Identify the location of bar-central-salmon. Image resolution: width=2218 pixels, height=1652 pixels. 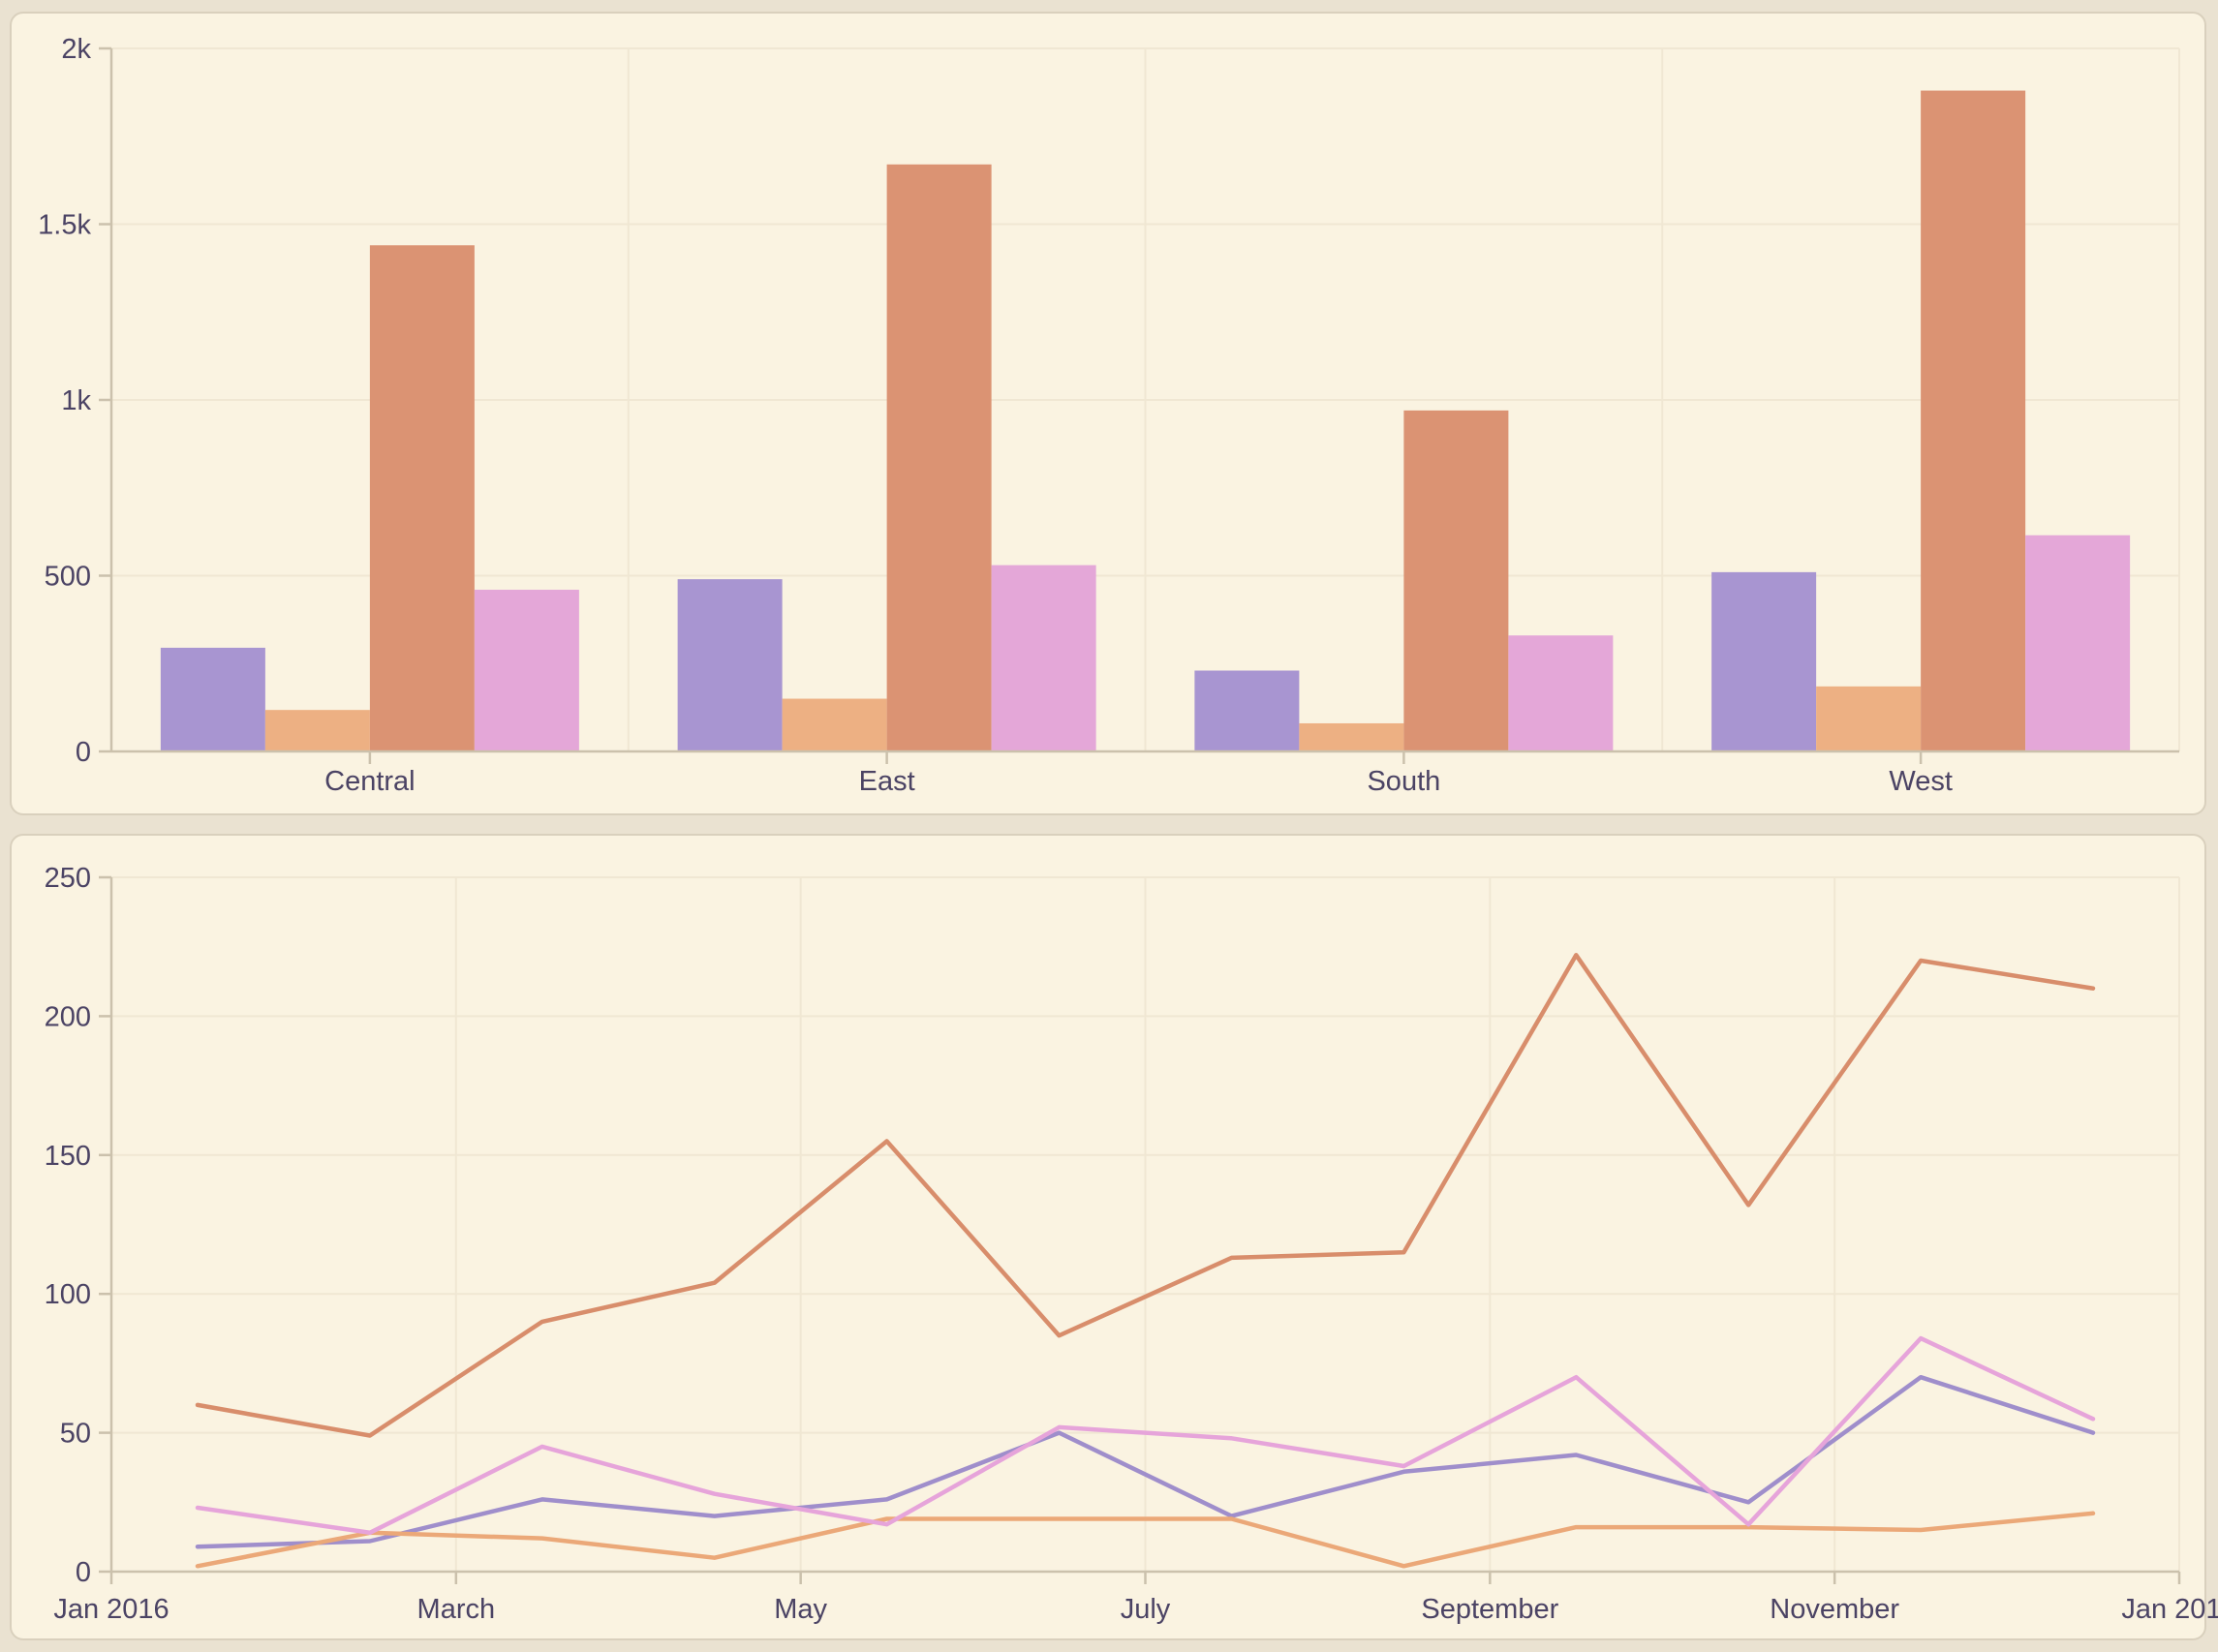
(422, 498).